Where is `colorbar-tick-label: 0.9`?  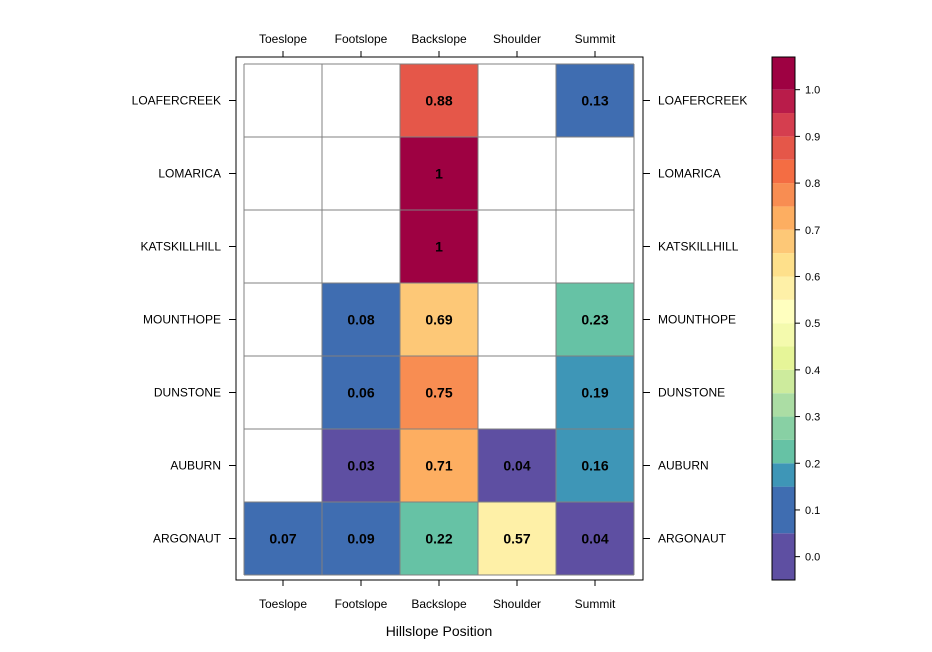
colorbar-tick-label: 0.9 is located at coordinates (812, 137).